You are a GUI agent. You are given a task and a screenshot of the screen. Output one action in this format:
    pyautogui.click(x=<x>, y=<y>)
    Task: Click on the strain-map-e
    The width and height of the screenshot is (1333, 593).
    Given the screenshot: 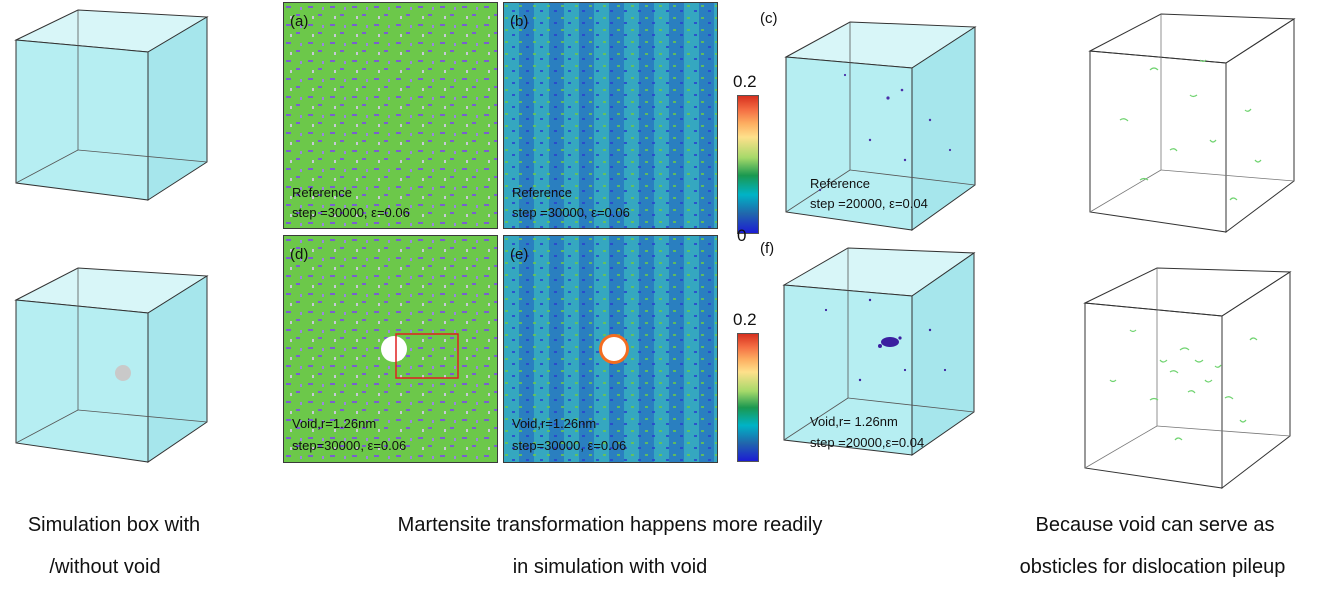 What is the action you would take?
    pyautogui.click(x=610, y=349)
    